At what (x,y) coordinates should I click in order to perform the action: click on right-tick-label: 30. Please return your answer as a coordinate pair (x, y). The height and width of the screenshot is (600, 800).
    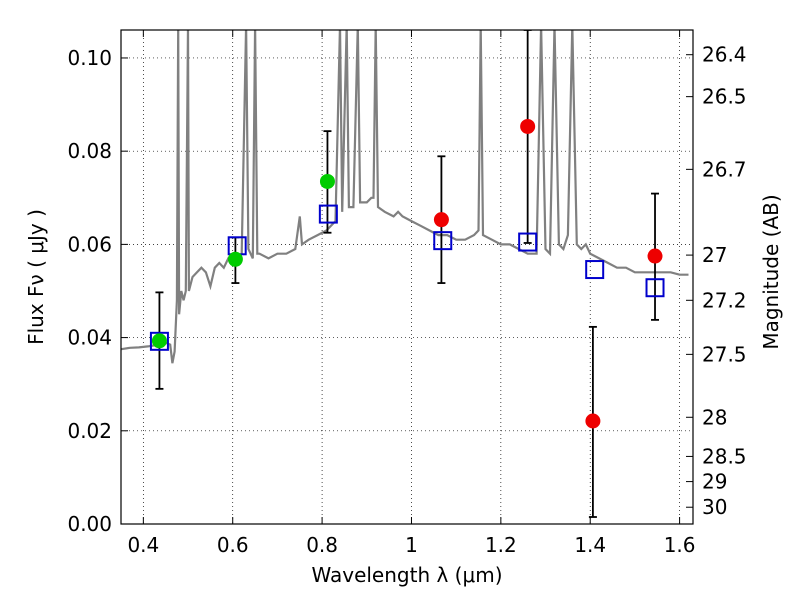
    Looking at the image, I should click on (714, 507).